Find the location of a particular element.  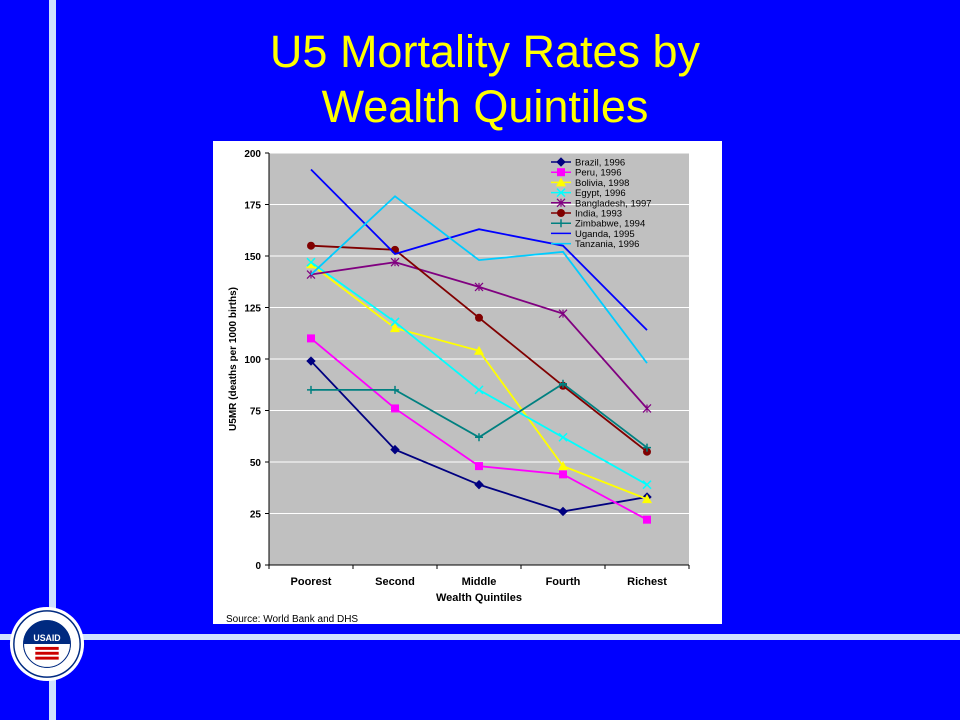

slide-title: U5 Mortality Rates by Wealth Quintiles is located at coordinates (485, 79).